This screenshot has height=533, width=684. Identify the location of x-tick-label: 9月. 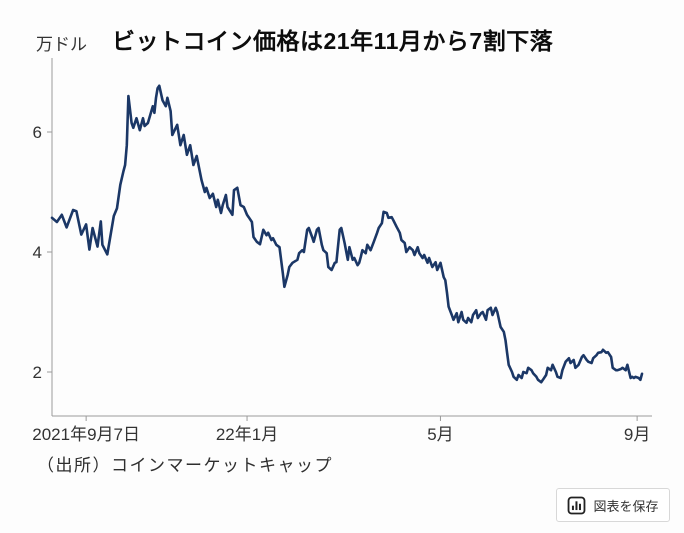
(637, 434).